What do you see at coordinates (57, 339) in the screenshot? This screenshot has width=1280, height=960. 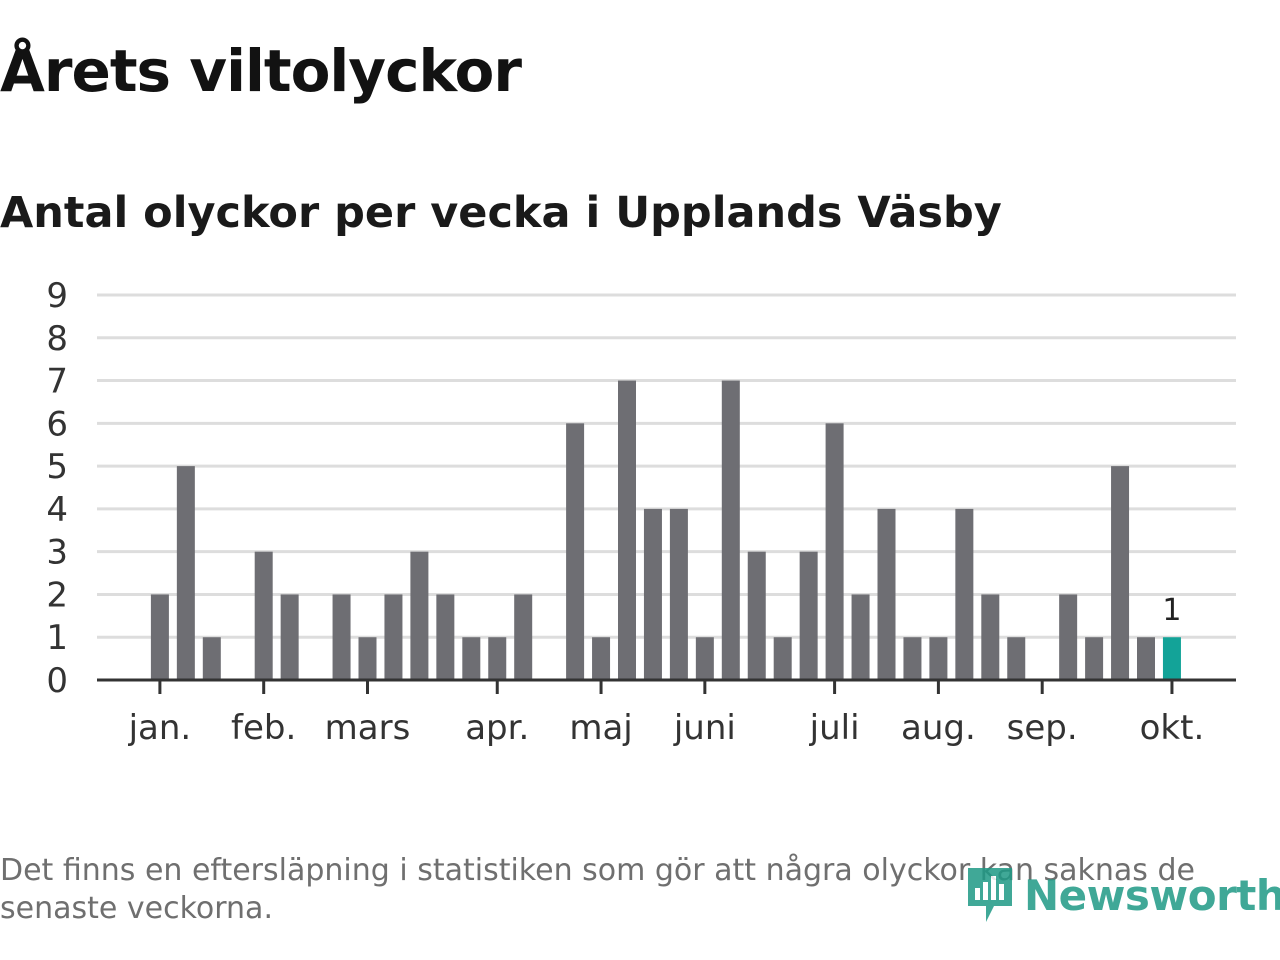 I see `y-tick-label: 8` at bounding box center [57, 339].